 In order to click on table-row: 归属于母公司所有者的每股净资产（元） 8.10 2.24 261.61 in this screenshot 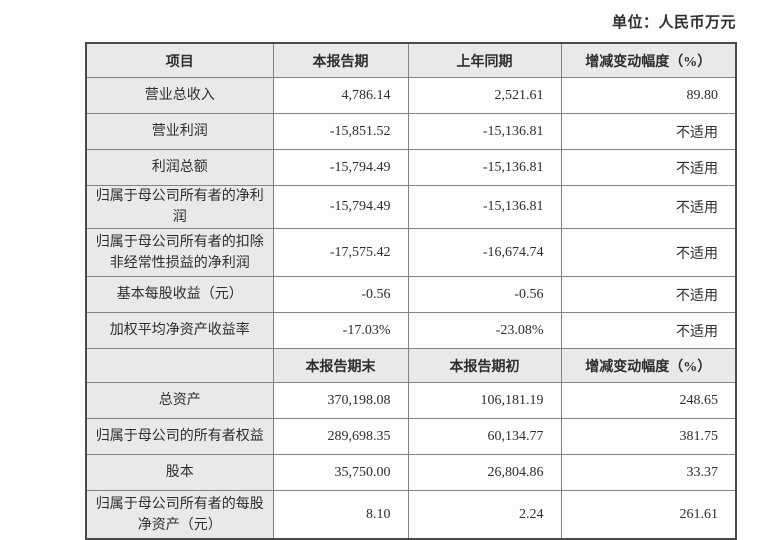, I will do `click(411, 515)`.